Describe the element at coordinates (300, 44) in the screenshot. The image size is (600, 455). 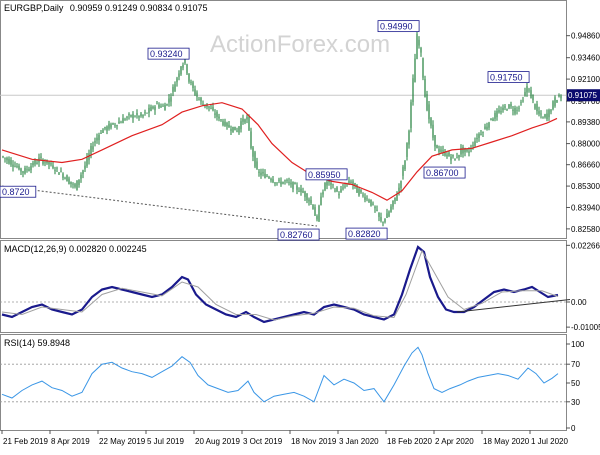
I see `watermark: ActionForex.com` at that location.